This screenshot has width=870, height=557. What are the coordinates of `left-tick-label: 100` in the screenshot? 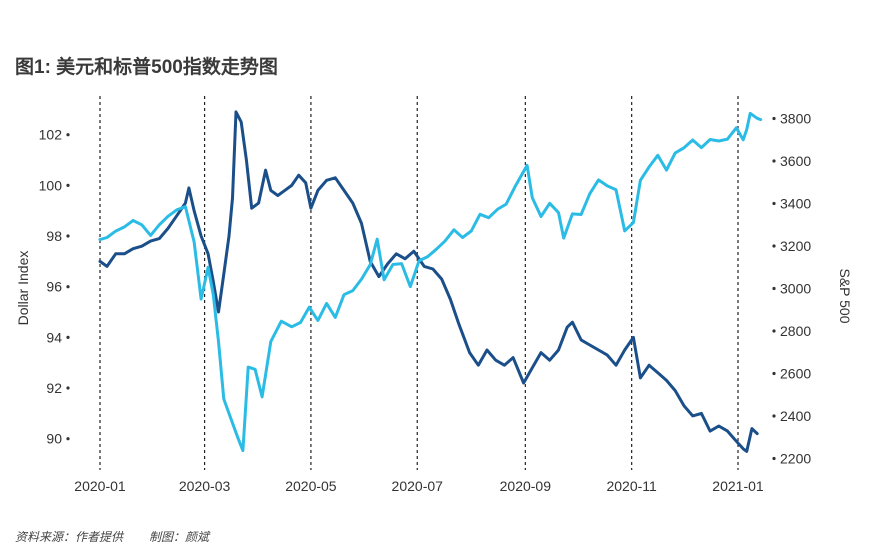 It's located at (51, 185).